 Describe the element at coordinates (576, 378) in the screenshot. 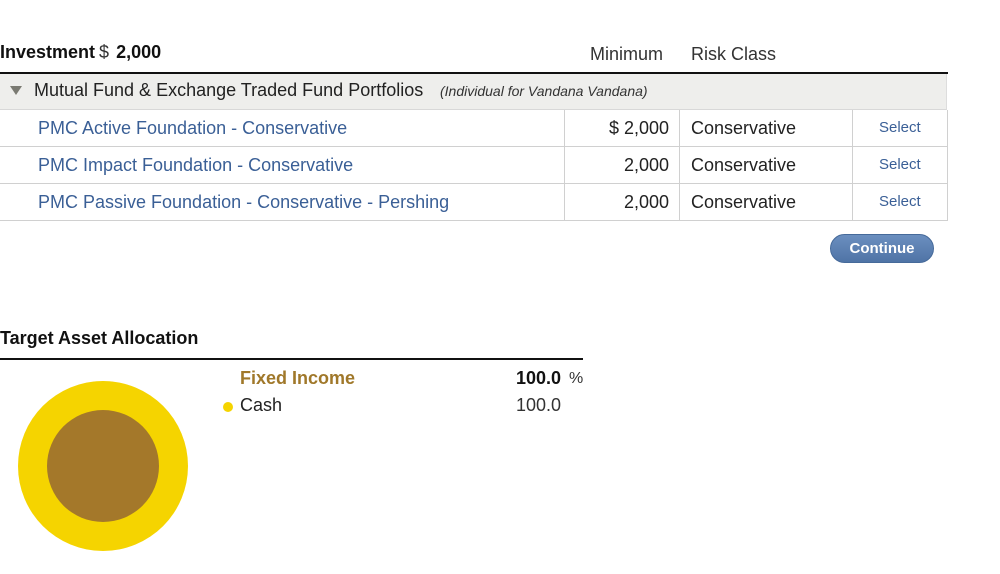

I see `percent-sign: %` at that location.